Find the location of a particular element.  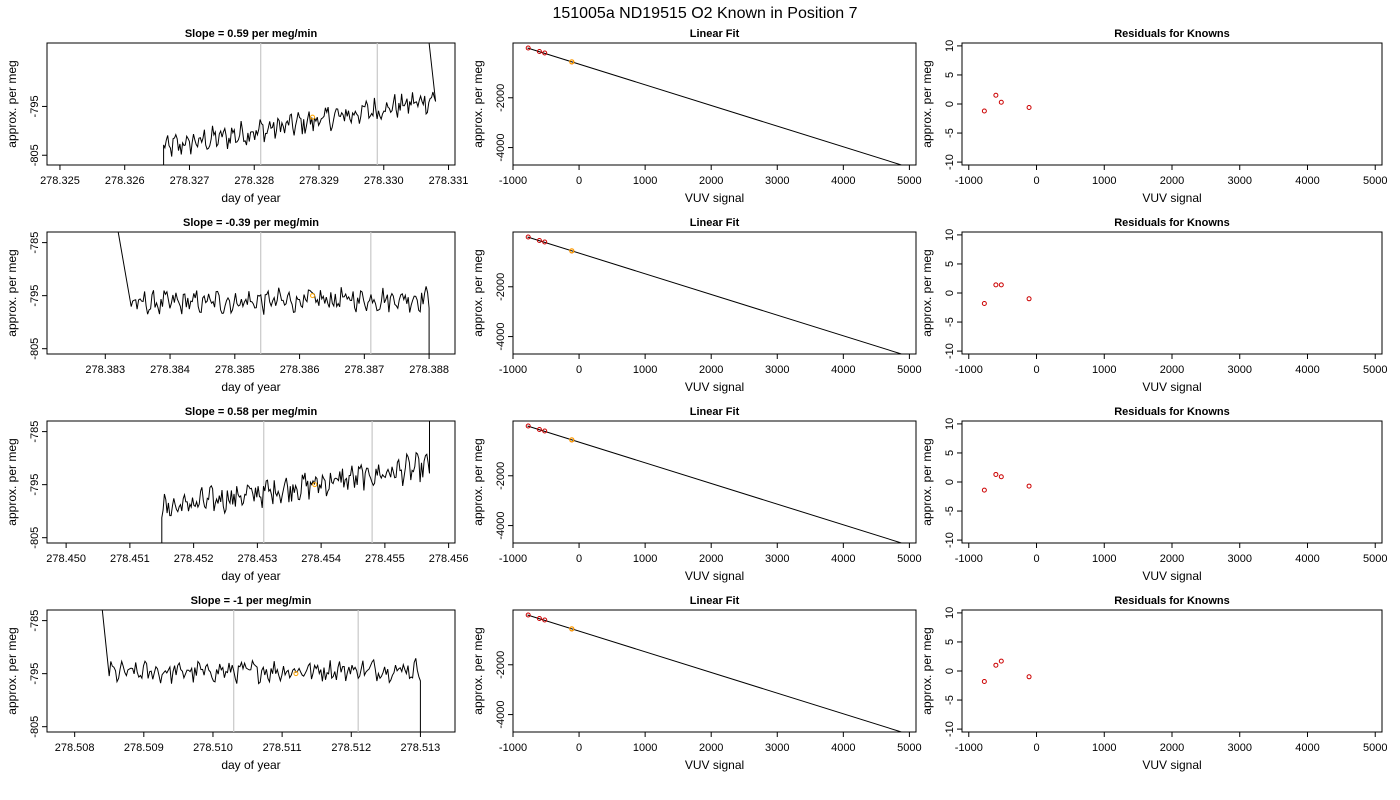

y-tick-label: -10 is located at coordinates (950, 162).